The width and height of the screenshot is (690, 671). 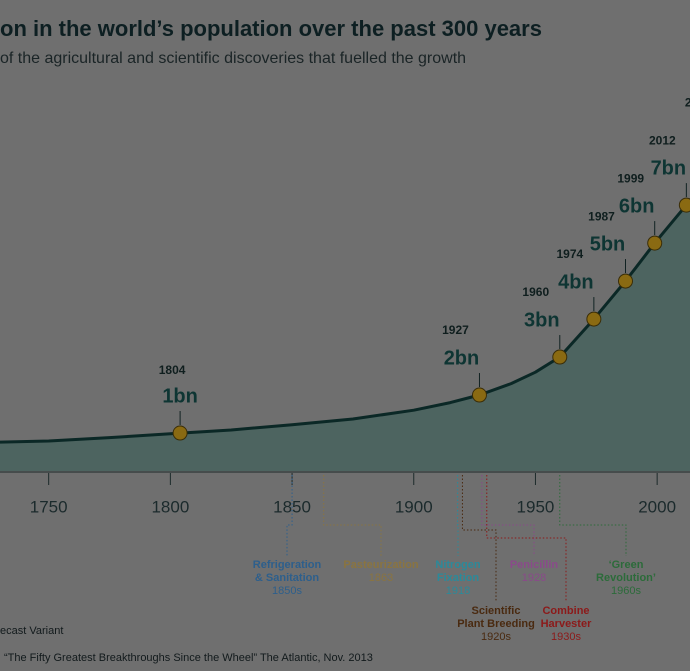 I want to click on x-tick-label: 1900, so click(x=414, y=506).